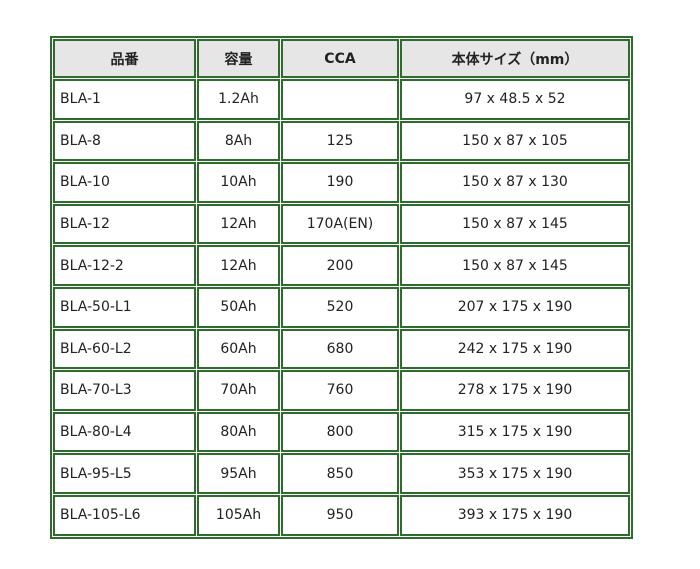  What do you see at coordinates (238, 515) in the screenshot?
I see `table-cell: 105Ah` at bounding box center [238, 515].